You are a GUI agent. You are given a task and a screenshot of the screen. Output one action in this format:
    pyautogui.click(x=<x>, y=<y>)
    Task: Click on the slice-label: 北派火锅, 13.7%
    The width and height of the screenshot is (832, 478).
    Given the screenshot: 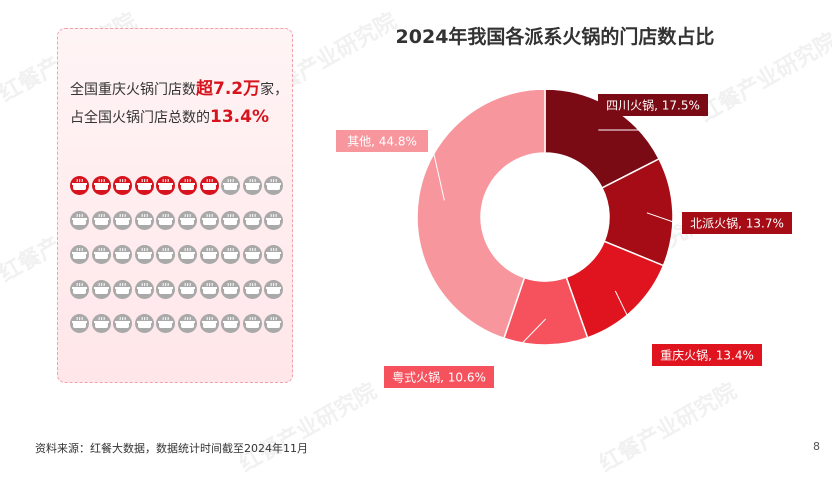 What is the action you would take?
    pyautogui.click(x=737, y=223)
    